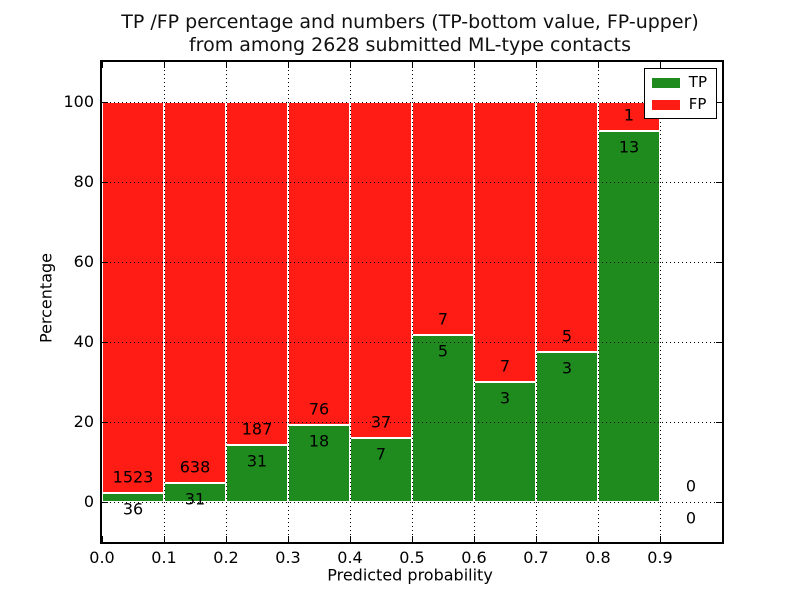 The height and width of the screenshot is (600, 800). Describe the element at coordinates (381, 454) in the screenshot. I see `tp-count-label: 7` at that location.